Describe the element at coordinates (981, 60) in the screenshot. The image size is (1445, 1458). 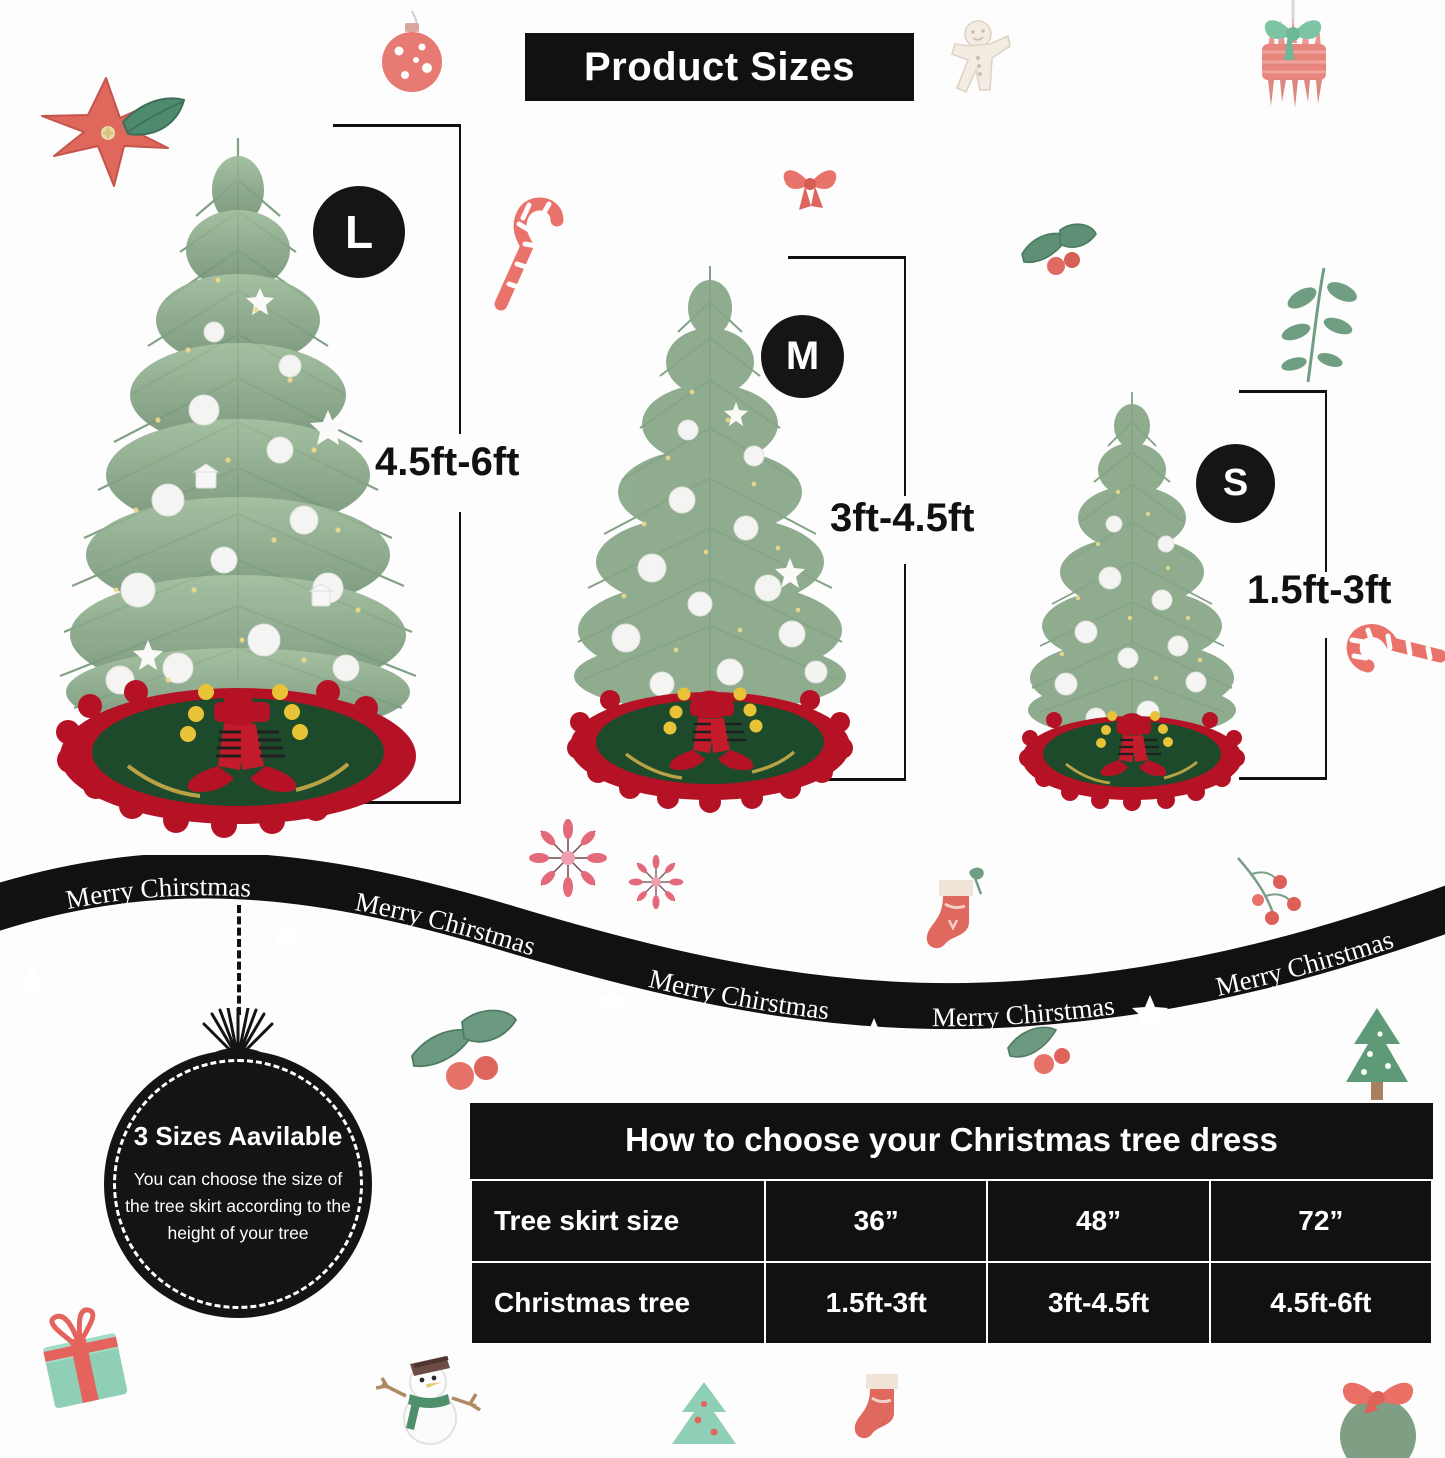
I see `gingerbread-man-icon` at that location.